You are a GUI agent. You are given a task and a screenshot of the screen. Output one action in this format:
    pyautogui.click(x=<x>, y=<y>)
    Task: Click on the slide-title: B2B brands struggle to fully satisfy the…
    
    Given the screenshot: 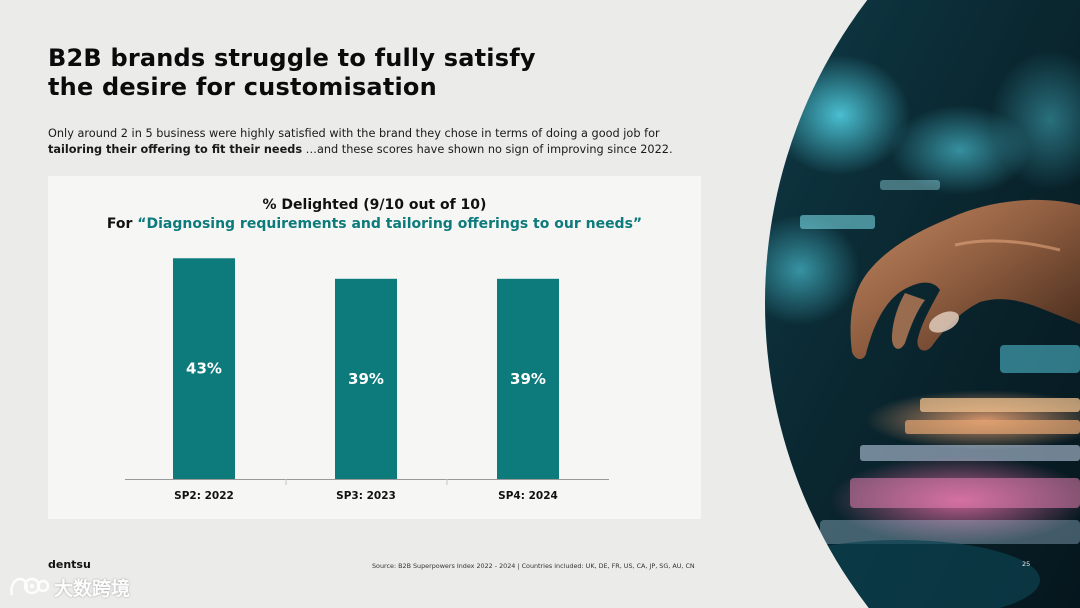 What is the action you would take?
    pyautogui.click(x=328, y=73)
    